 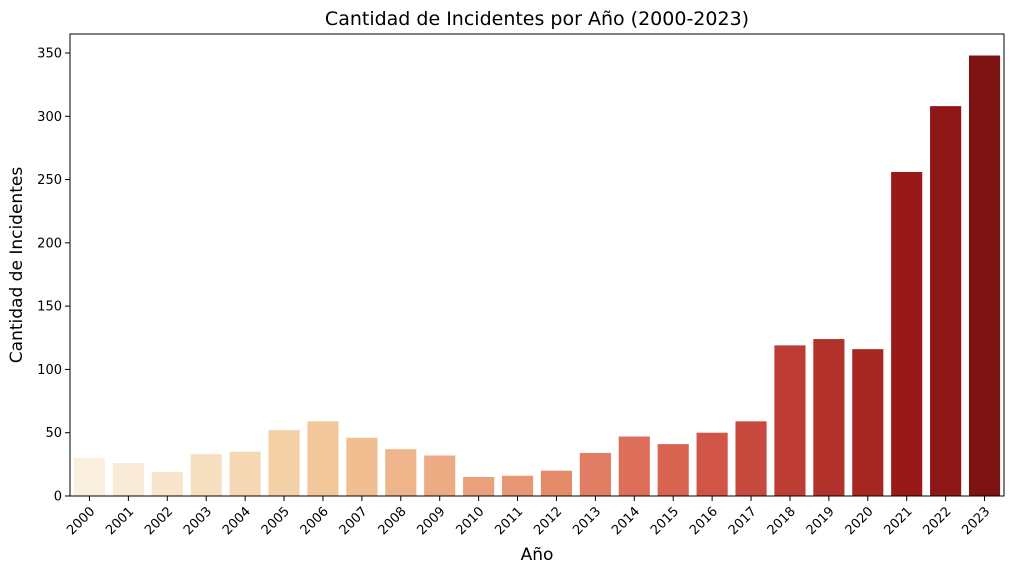 I want to click on x-tick-label: 2019, so click(x=821, y=521).